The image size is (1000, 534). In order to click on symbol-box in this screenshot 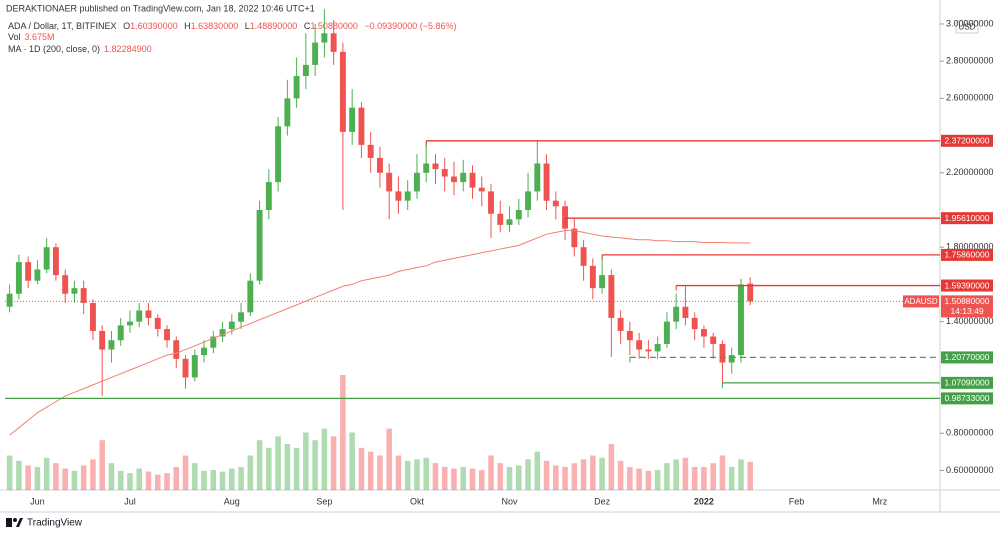, I will do `click(921, 301)`.